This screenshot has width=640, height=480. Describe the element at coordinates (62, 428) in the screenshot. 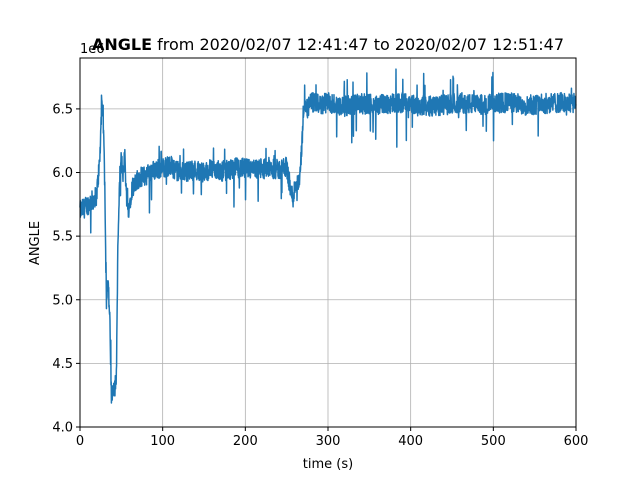

I see `y-tick-label: 4.0` at that location.